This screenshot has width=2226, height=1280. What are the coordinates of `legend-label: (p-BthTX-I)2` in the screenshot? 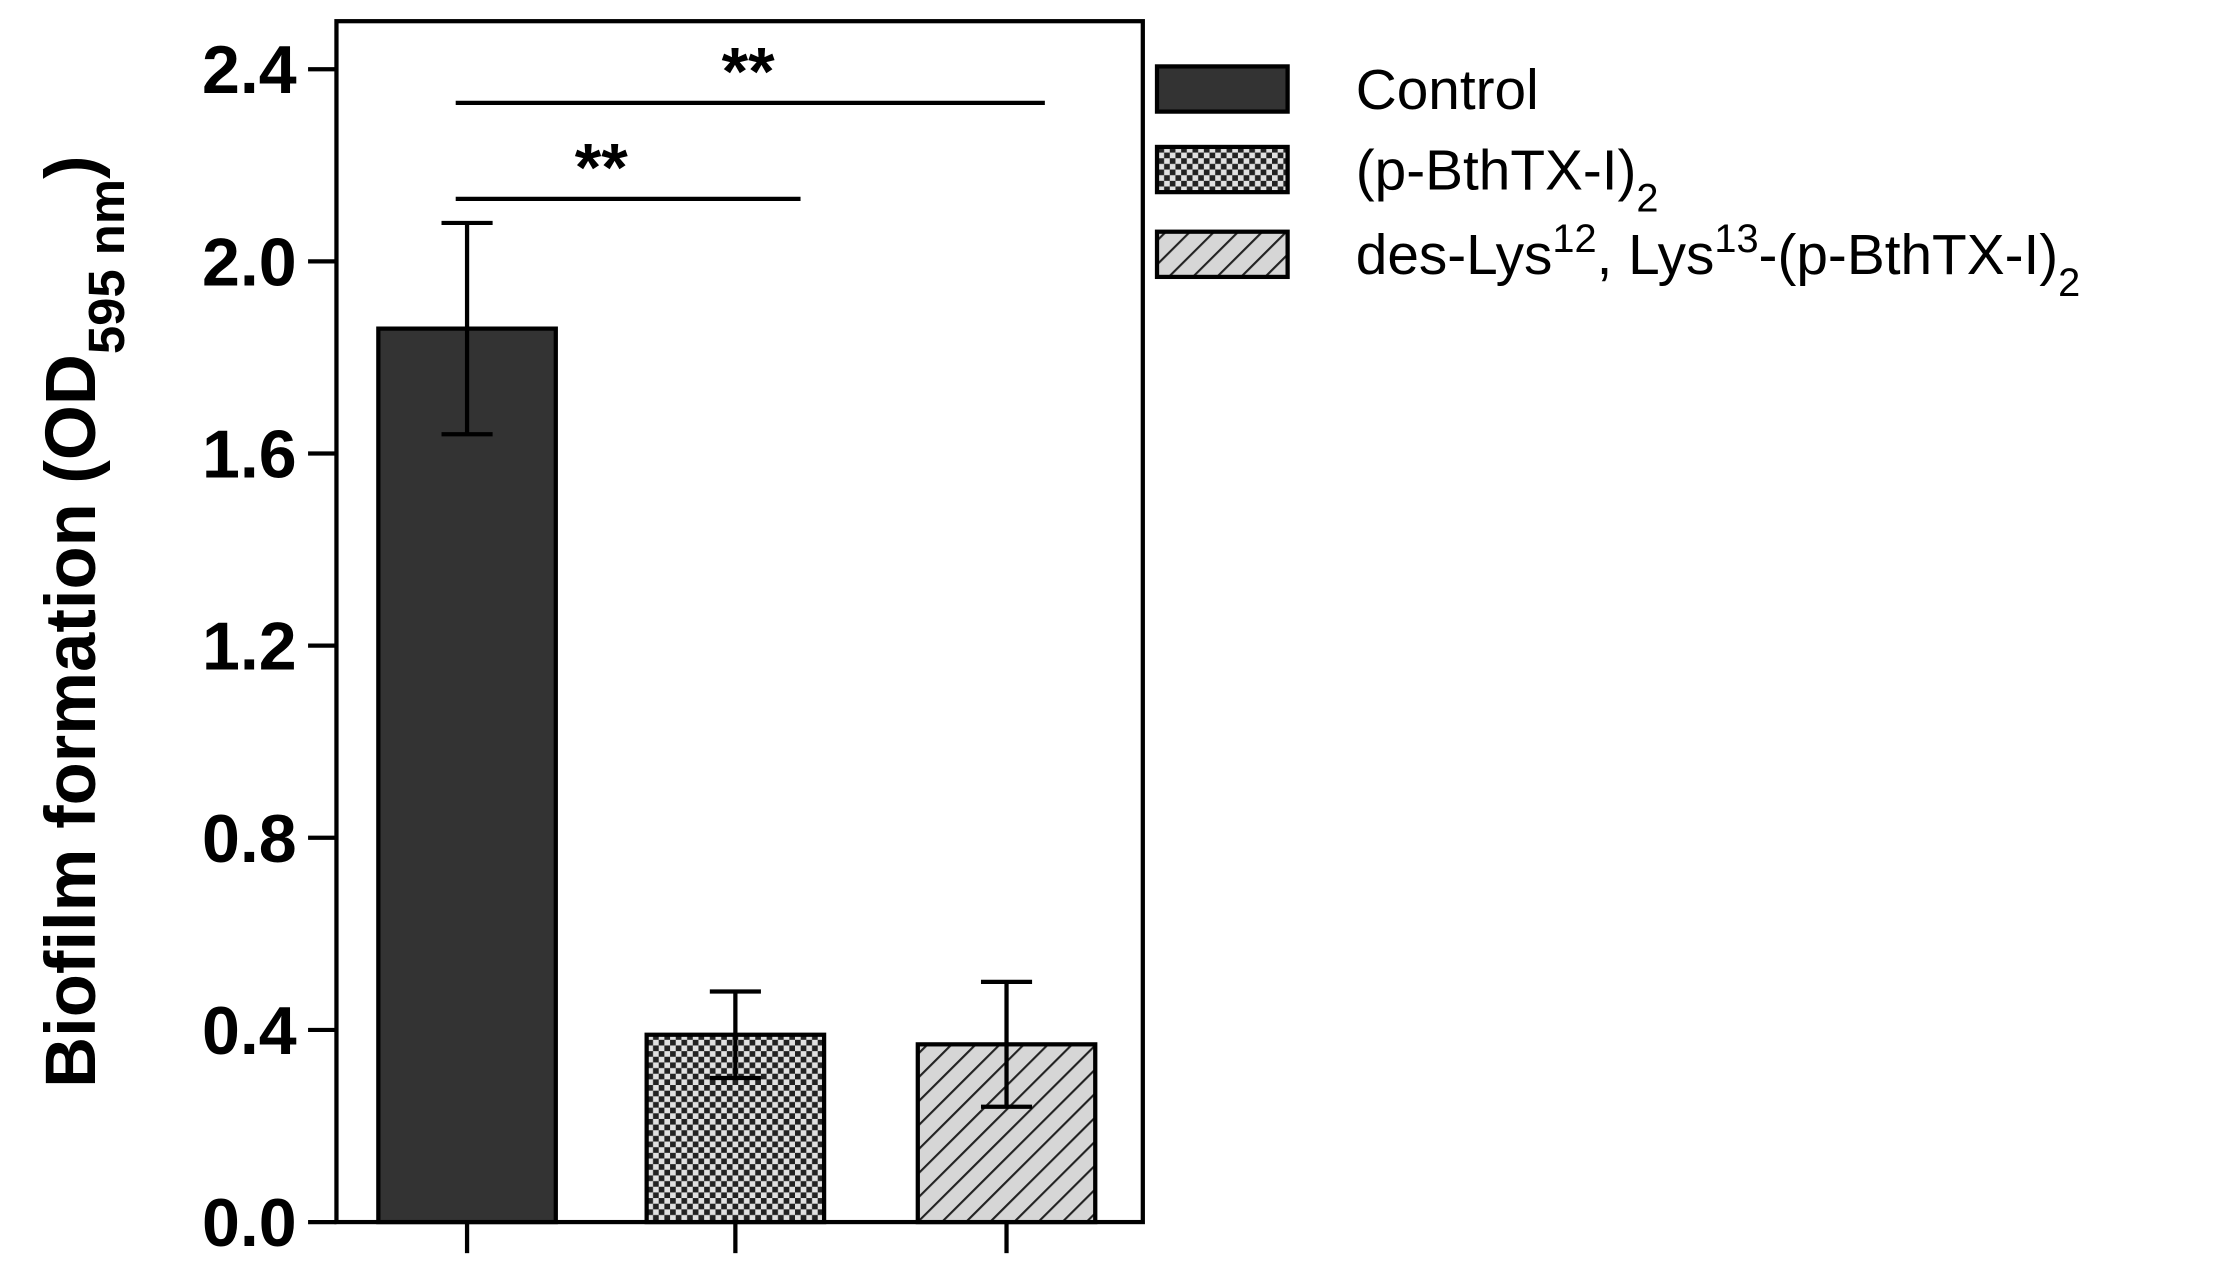 It's located at (1507, 179).